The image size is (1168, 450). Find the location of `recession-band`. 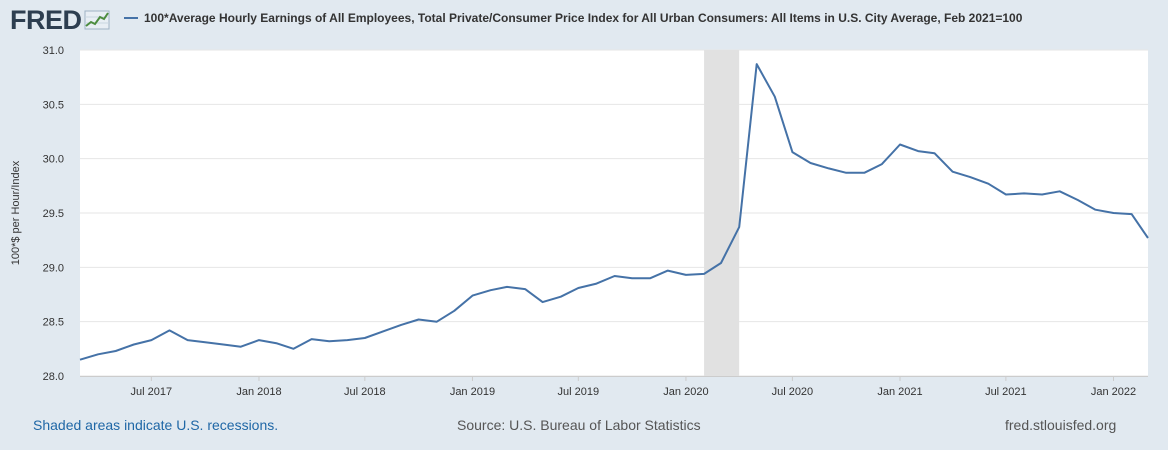

recession-band is located at coordinates (722, 213).